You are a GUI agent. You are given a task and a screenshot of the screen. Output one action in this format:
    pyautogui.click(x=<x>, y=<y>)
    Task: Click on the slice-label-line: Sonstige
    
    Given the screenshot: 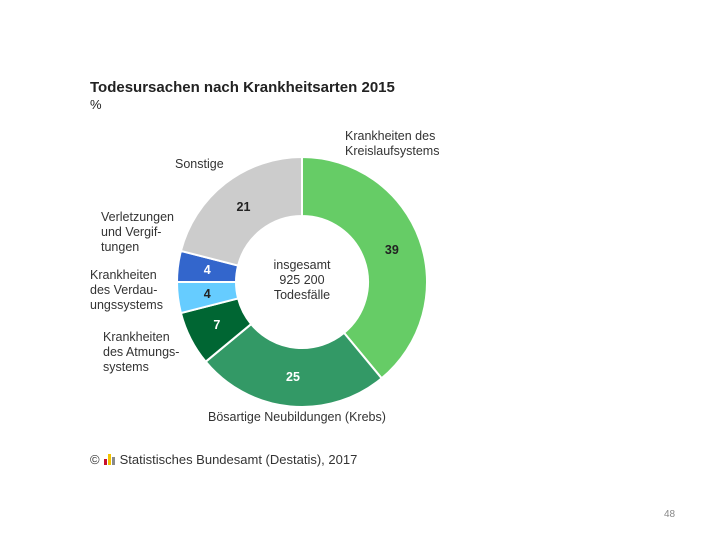 What is the action you would take?
    pyautogui.click(x=199, y=164)
    